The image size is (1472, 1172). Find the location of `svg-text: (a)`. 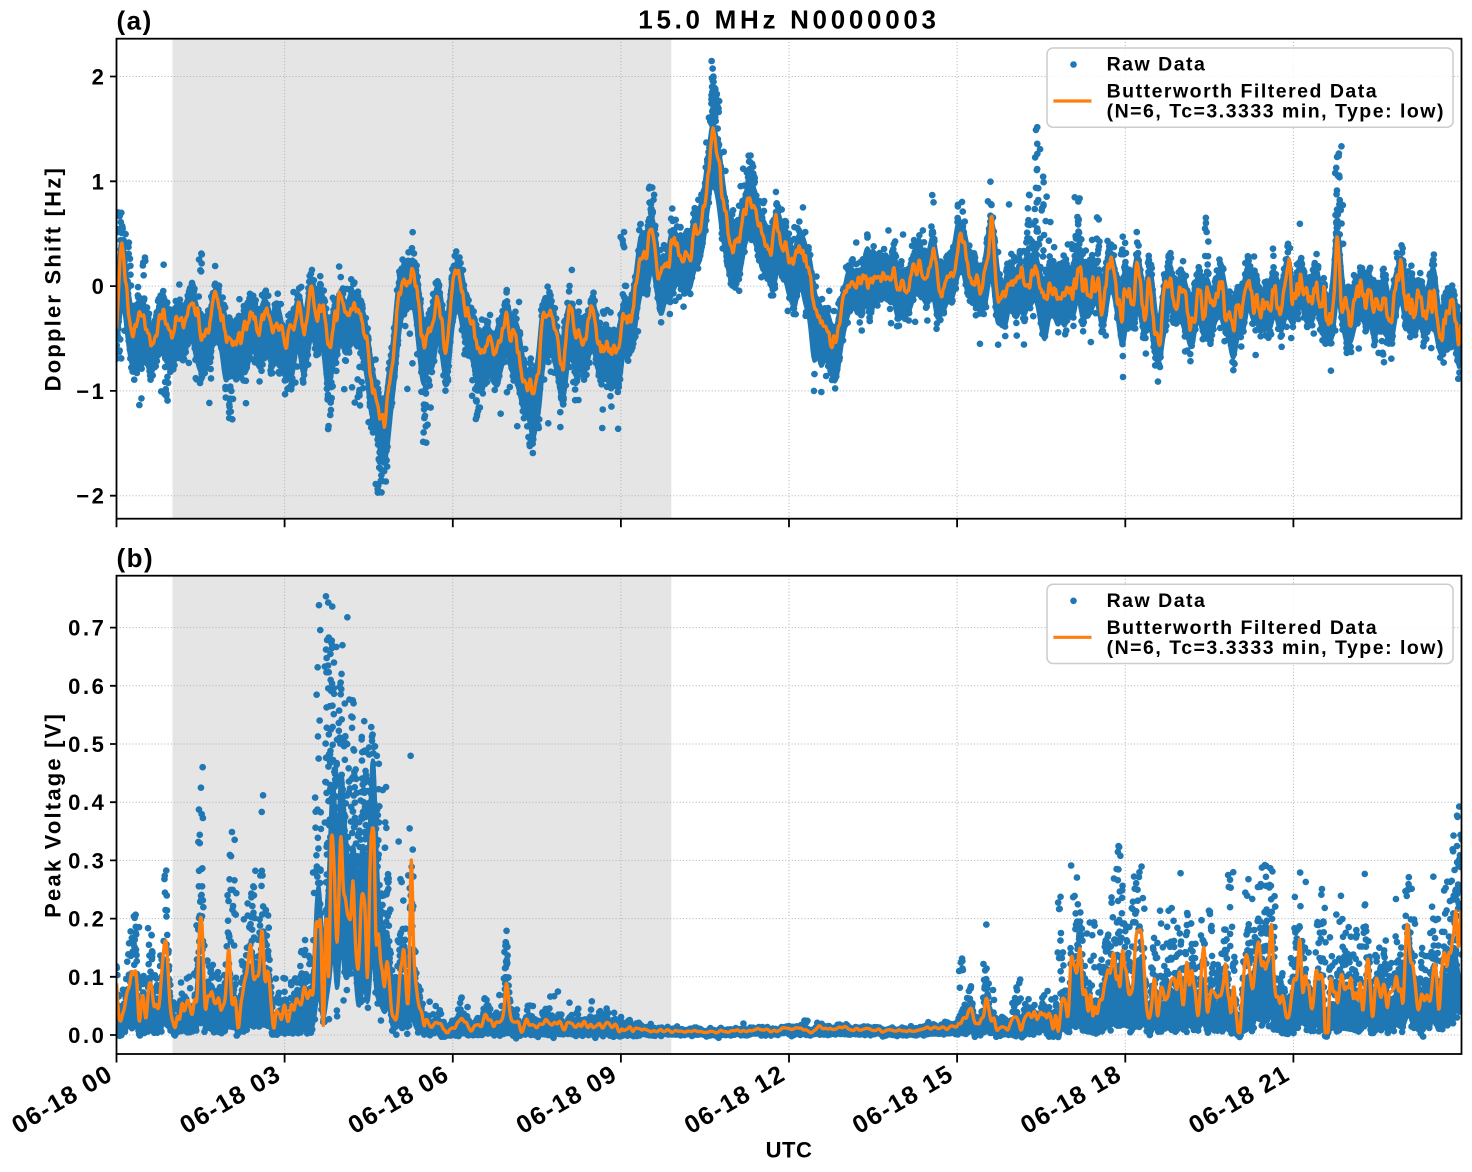

svg-text: (a) is located at coordinates (135, 20).